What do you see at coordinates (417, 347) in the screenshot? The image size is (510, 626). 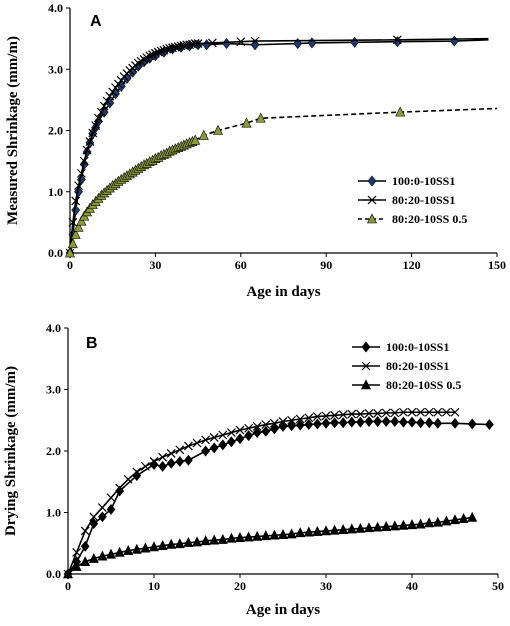 I see `legend-label: 100:0-10SS1` at bounding box center [417, 347].